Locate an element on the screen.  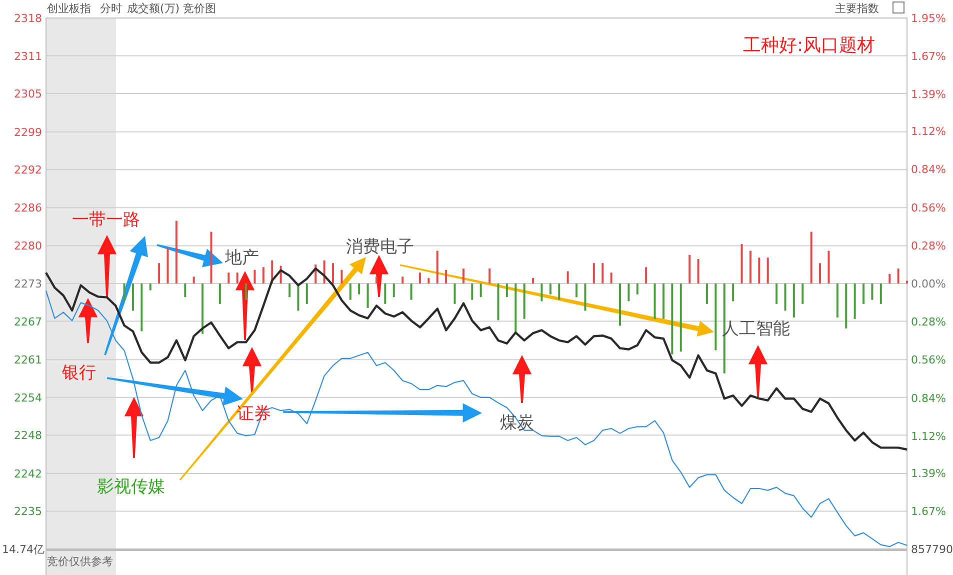
annotation: 消费电子 is located at coordinates (380, 247).